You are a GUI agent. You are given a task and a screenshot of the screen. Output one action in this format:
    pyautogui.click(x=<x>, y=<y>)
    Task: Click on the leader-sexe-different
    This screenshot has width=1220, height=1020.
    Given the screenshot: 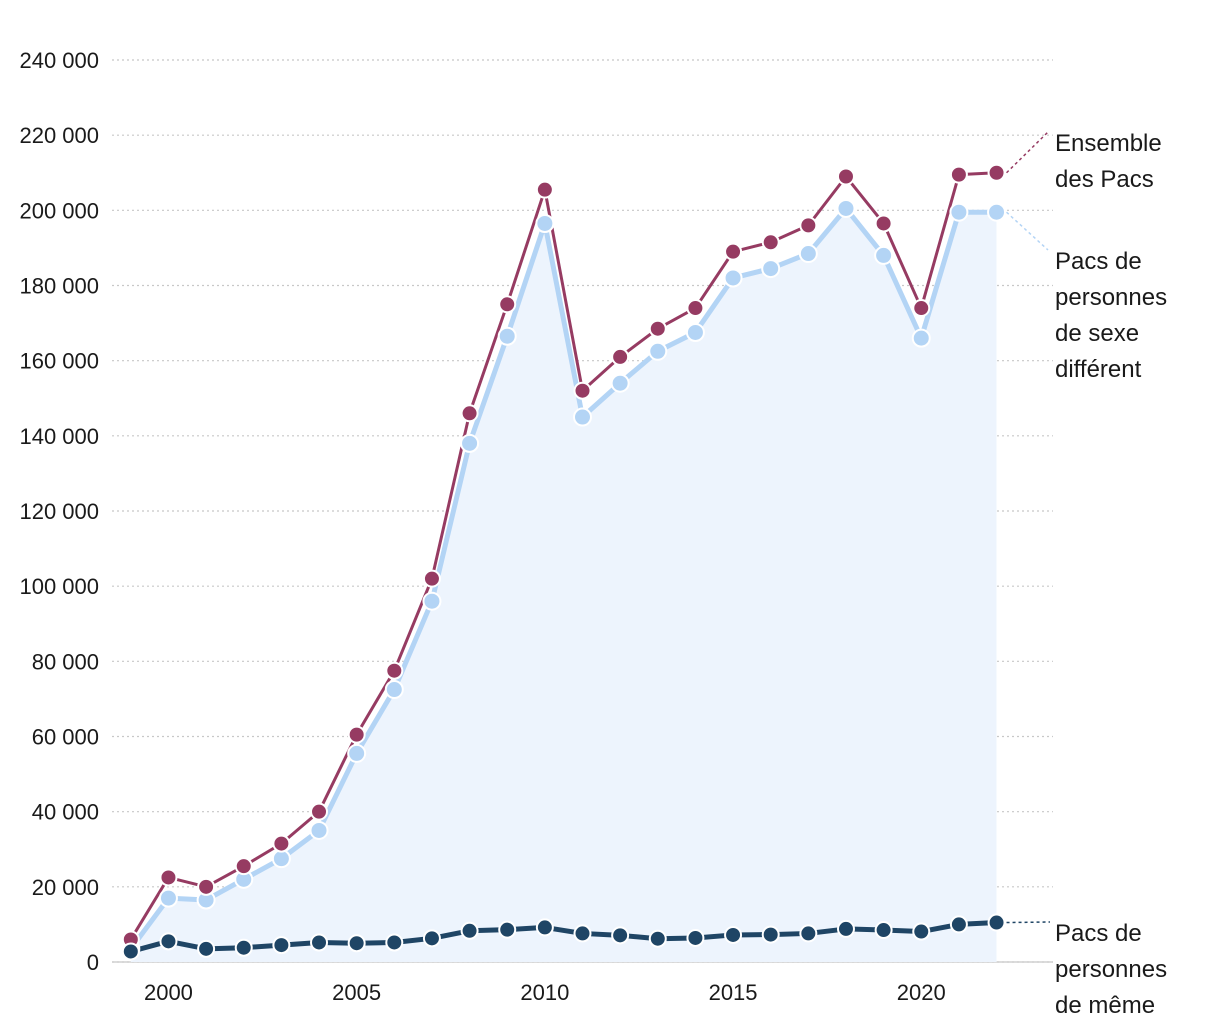 What is the action you would take?
    pyautogui.click(x=1027, y=231)
    